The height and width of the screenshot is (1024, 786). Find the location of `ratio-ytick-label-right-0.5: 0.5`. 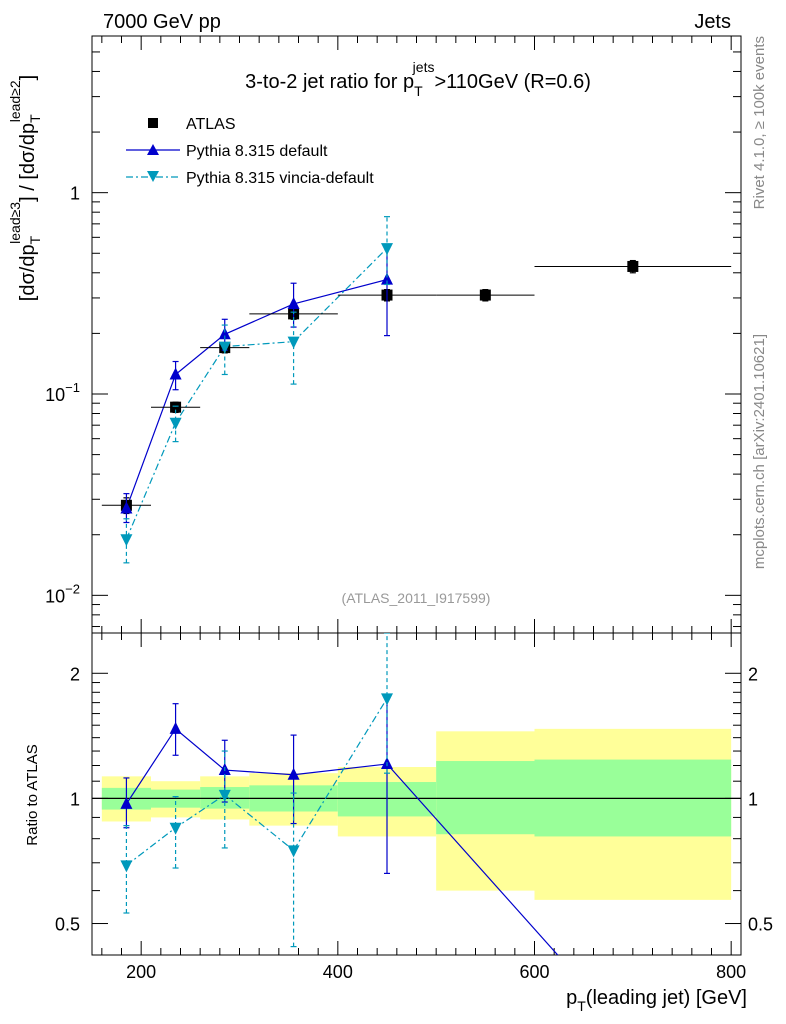

ratio-ytick-label-right-0.5: 0.5 is located at coordinates (760, 925).